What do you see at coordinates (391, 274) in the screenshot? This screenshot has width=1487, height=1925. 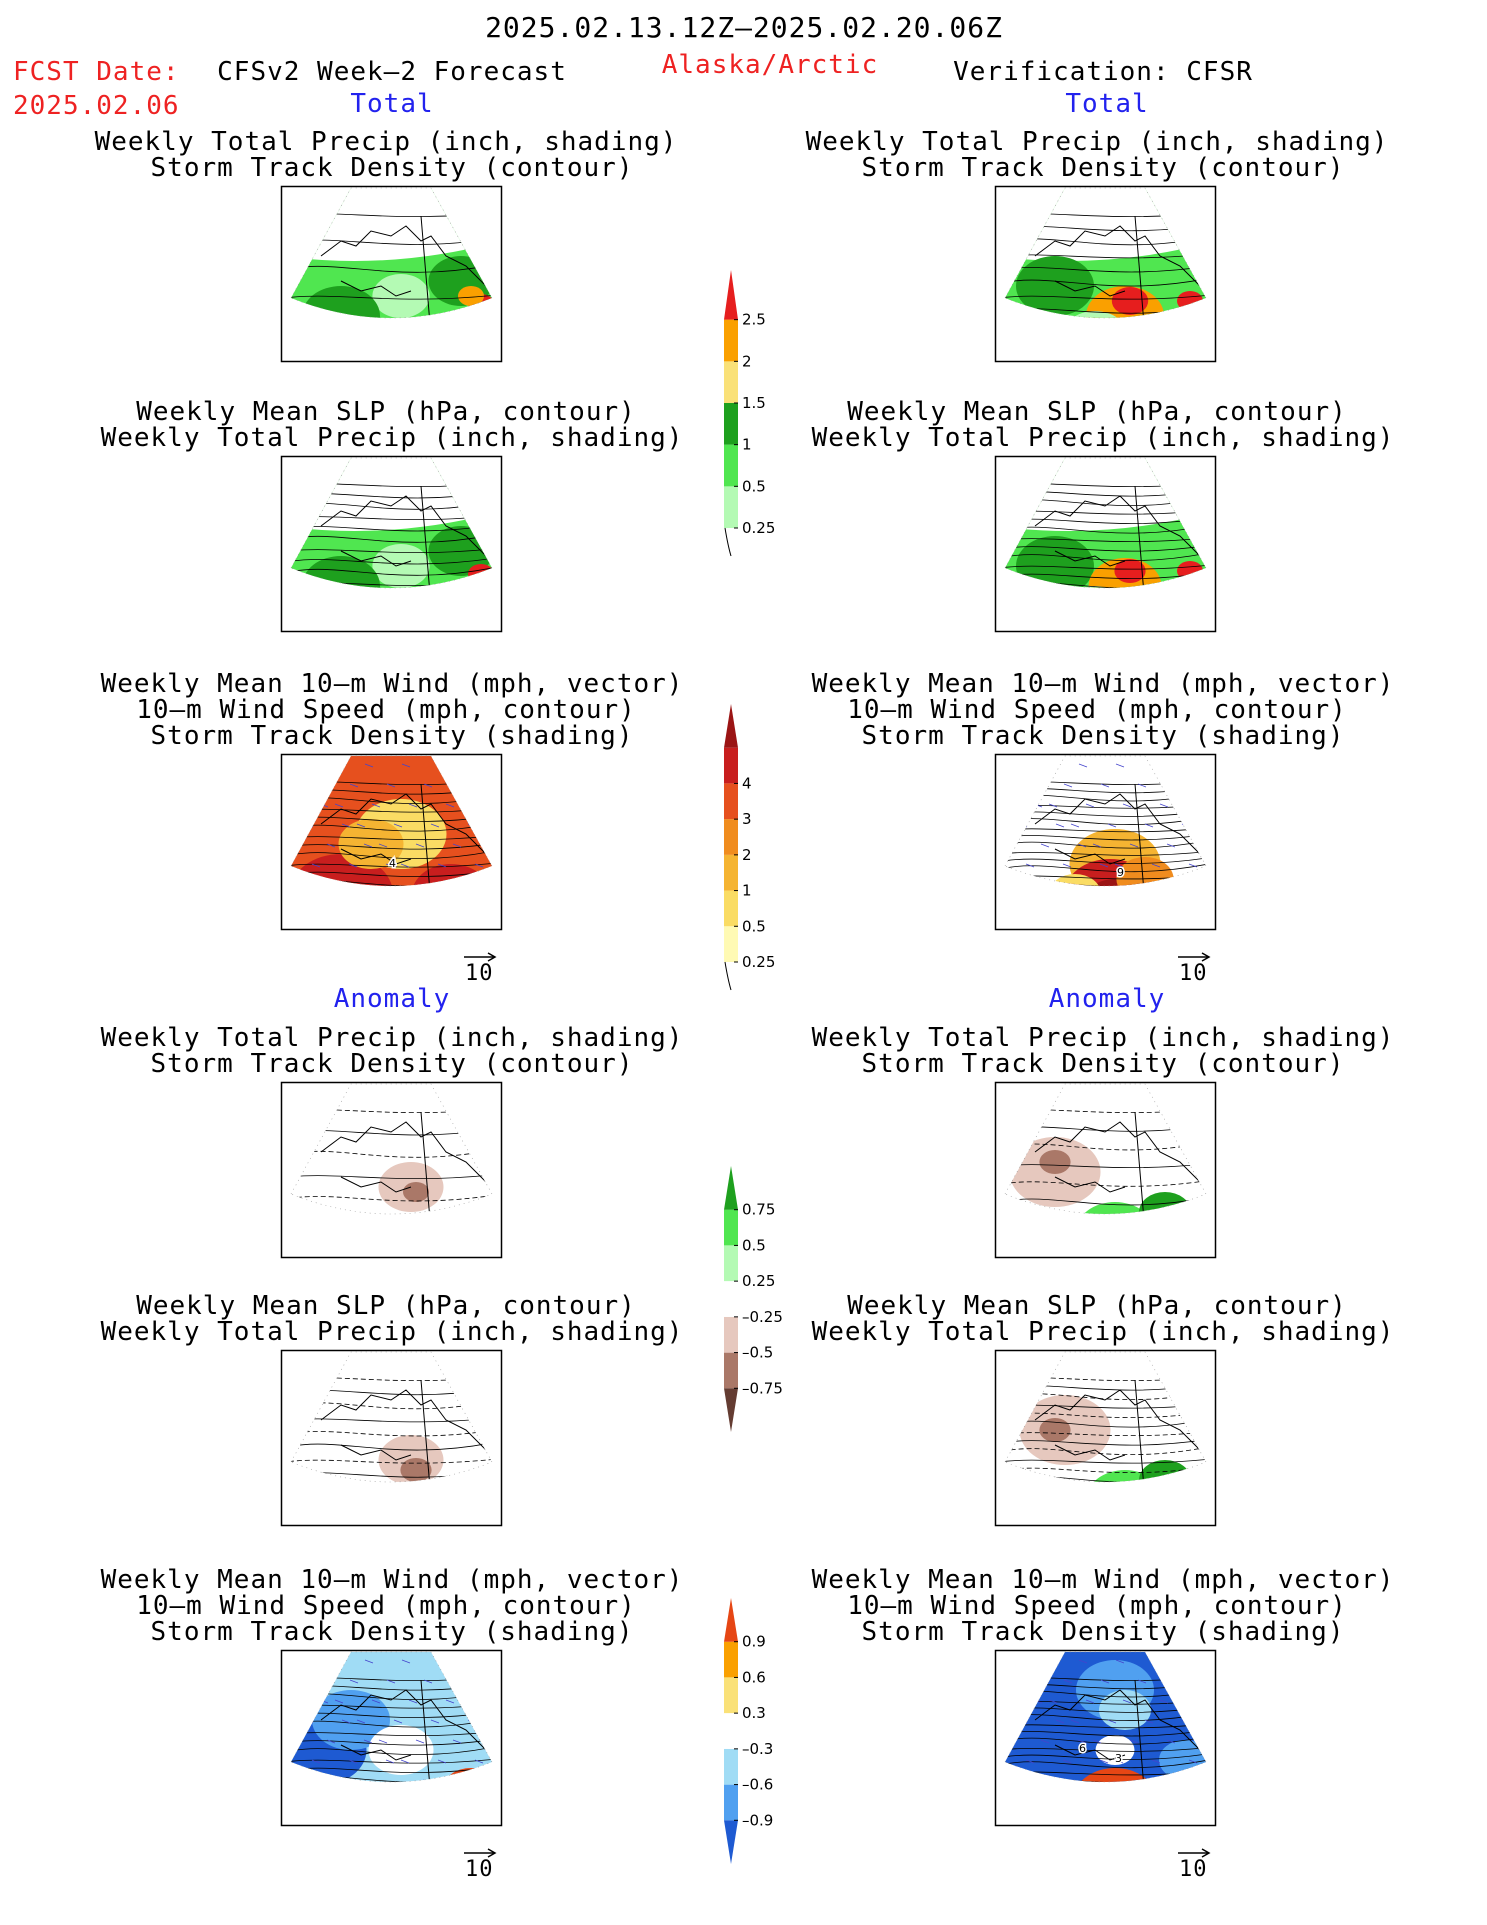 I see `map-fc-total-precip` at bounding box center [391, 274].